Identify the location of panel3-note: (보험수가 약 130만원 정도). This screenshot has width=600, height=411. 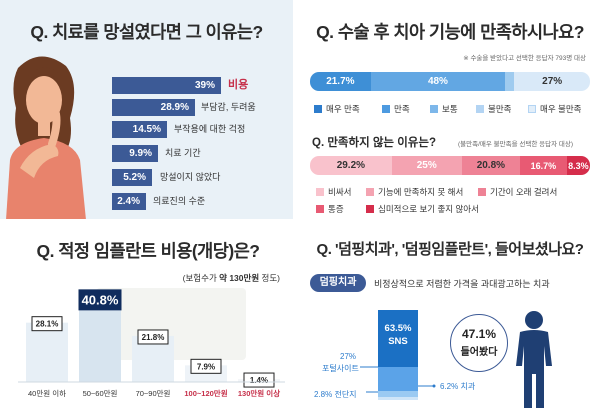
(231, 278).